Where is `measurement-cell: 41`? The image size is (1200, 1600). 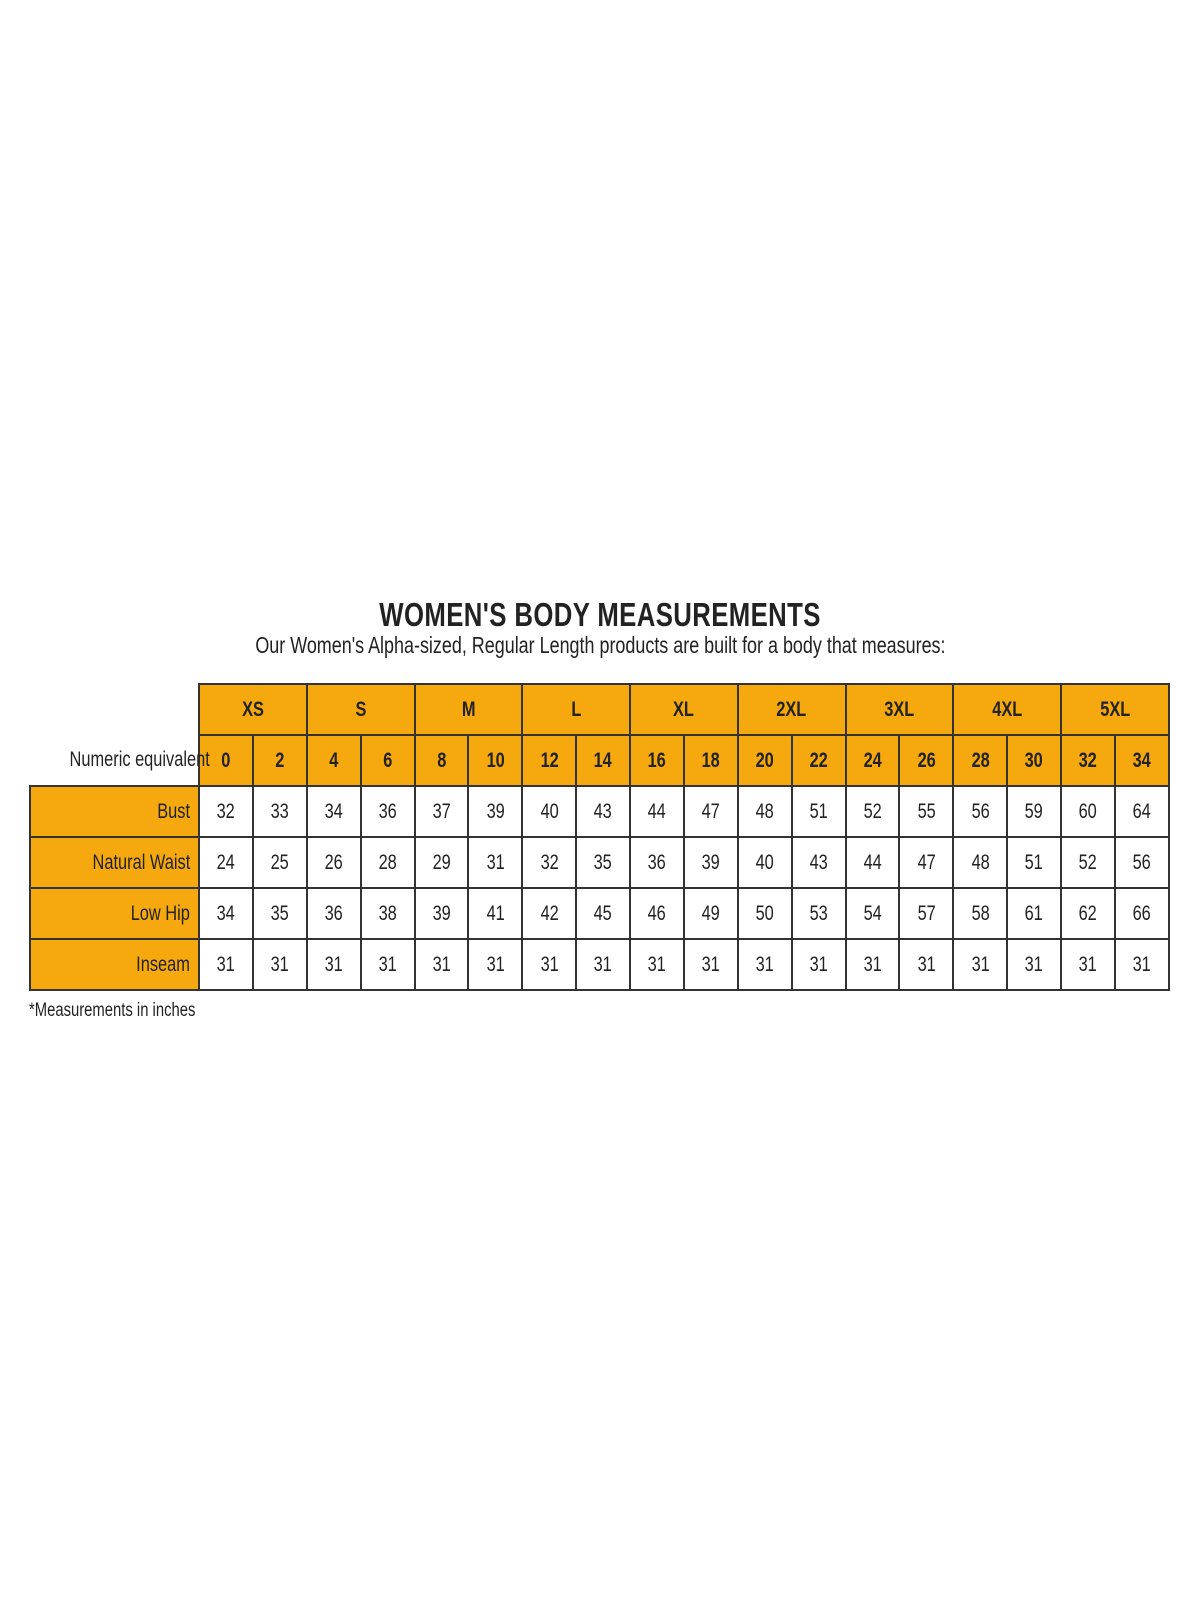 measurement-cell: 41 is located at coordinates (495, 913).